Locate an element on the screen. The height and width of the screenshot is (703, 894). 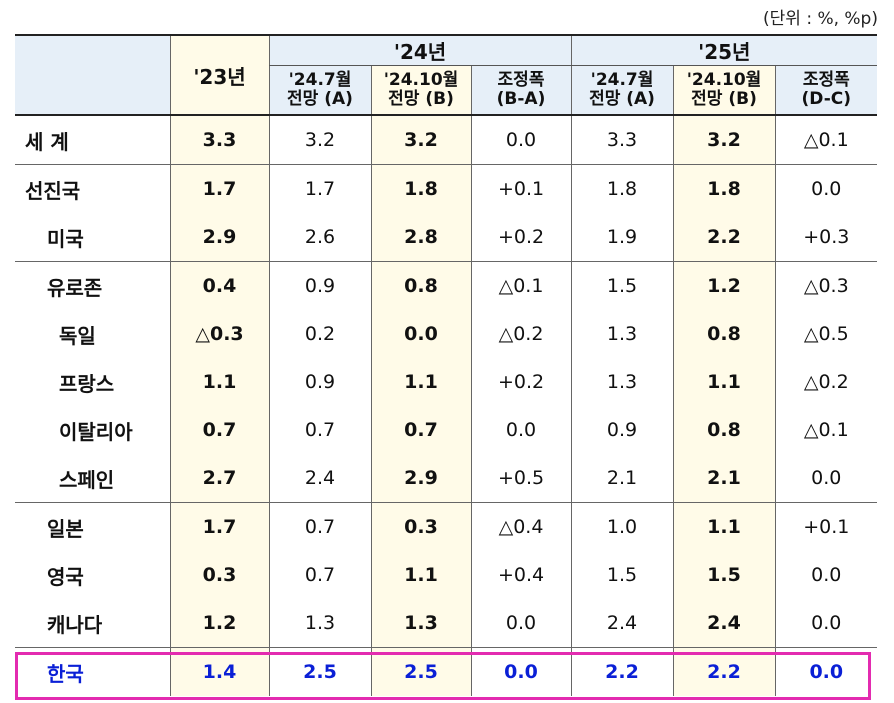
cell-value: 2.8 is located at coordinates (420, 237).